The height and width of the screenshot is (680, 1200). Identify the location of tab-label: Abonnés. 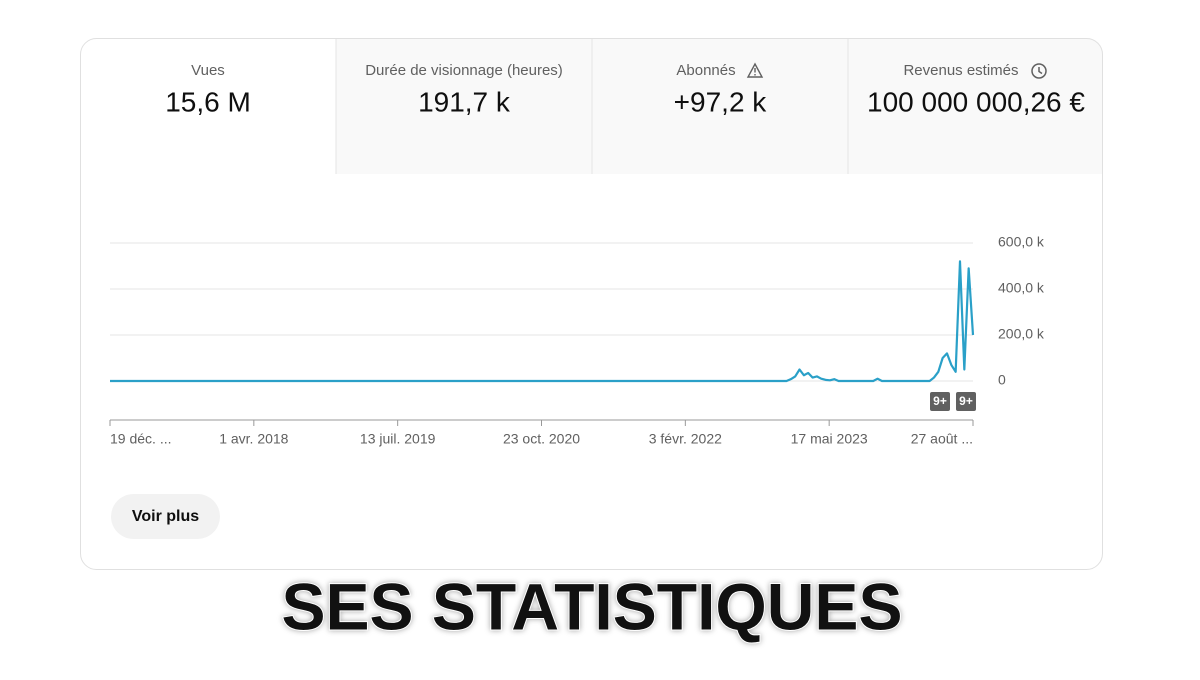
(705, 70).